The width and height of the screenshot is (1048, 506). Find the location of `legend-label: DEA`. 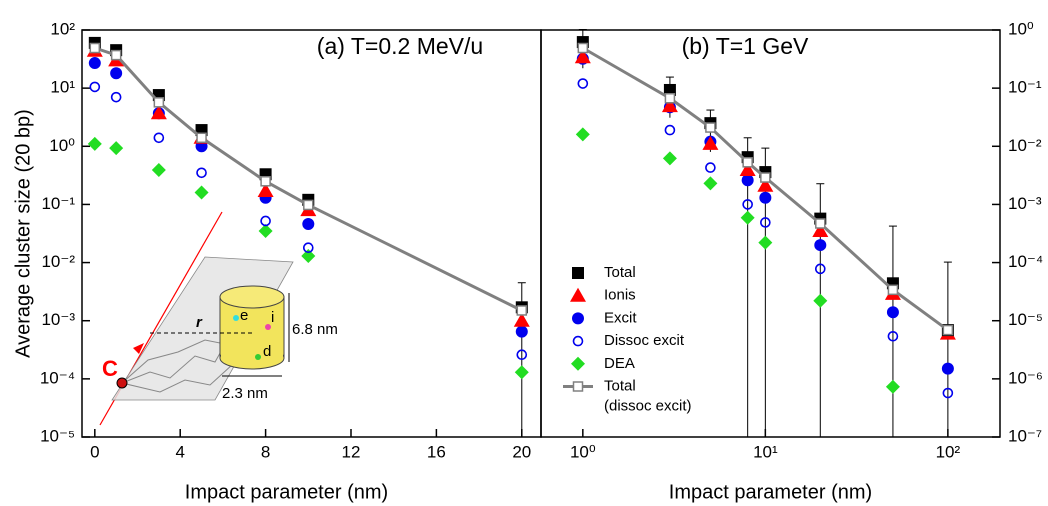

legend-label: DEA is located at coordinates (619, 363).